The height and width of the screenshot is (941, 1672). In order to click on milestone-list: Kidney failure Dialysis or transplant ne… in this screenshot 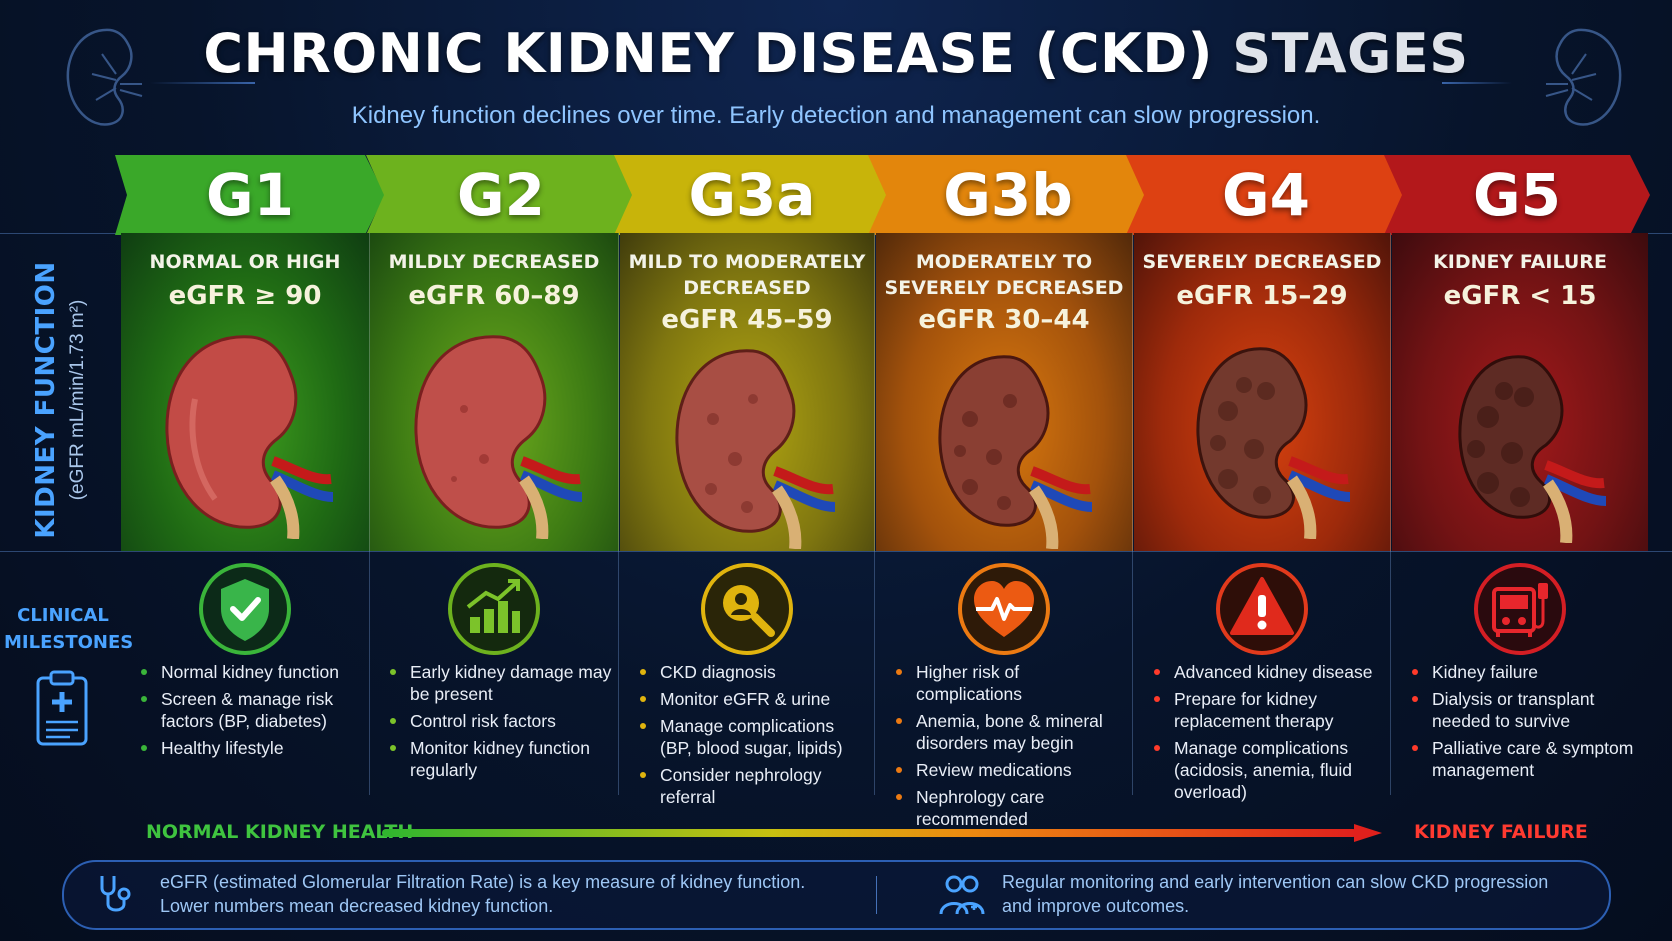, I will do `click(1526, 723)`.